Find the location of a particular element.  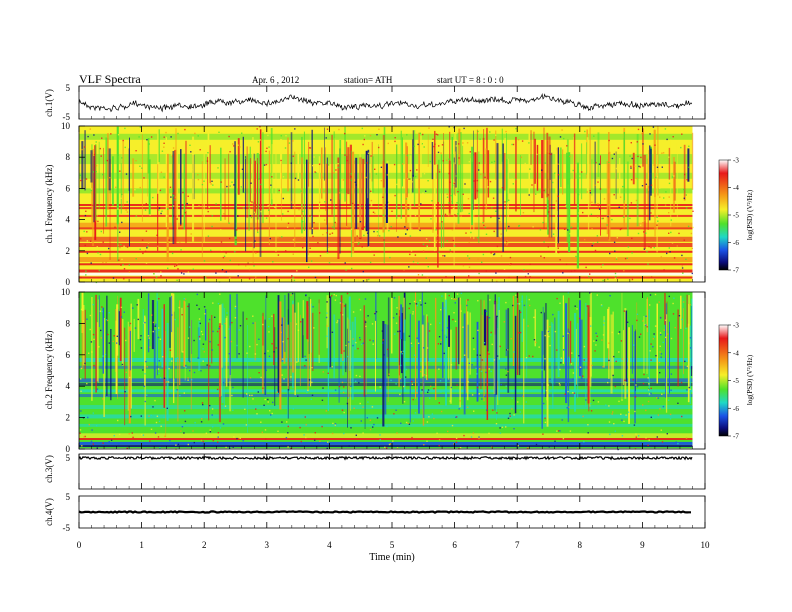

station-label: station= ATH is located at coordinates (368, 80).